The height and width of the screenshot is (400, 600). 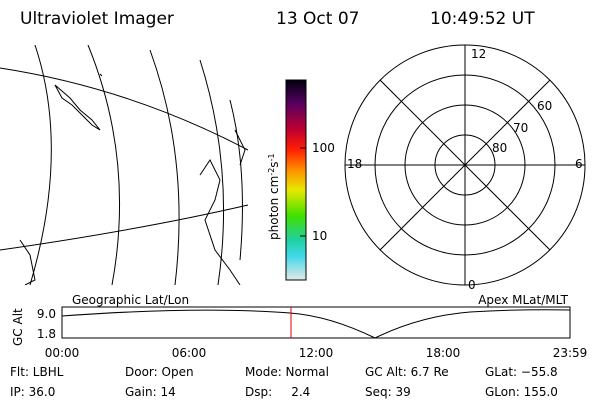 I want to click on label-text: photon cm, so click(x=274, y=208).